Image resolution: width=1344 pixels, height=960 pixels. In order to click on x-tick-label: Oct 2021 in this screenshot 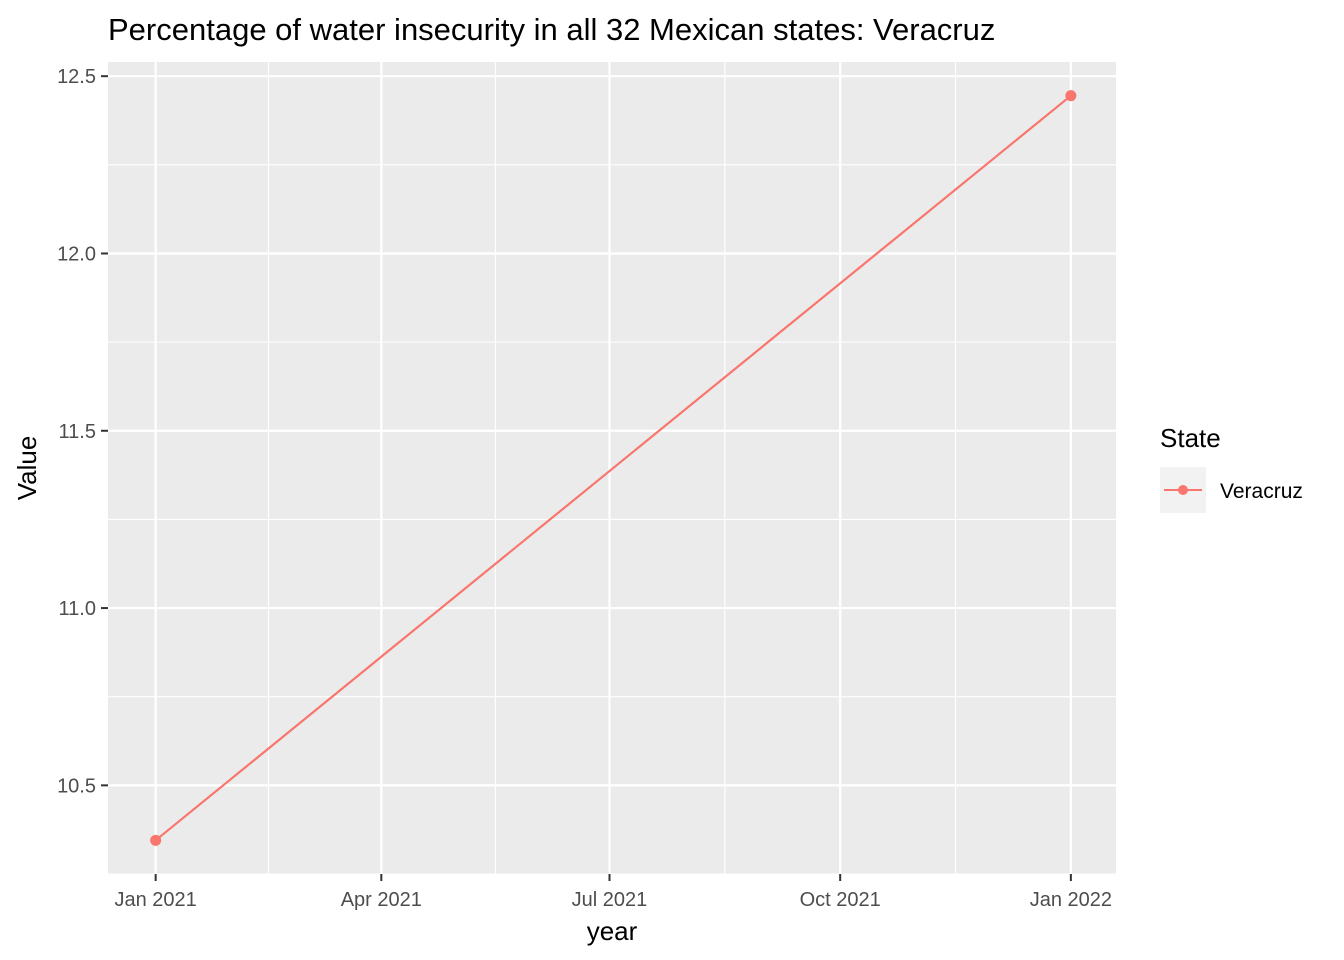, I will do `click(840, 900)`.